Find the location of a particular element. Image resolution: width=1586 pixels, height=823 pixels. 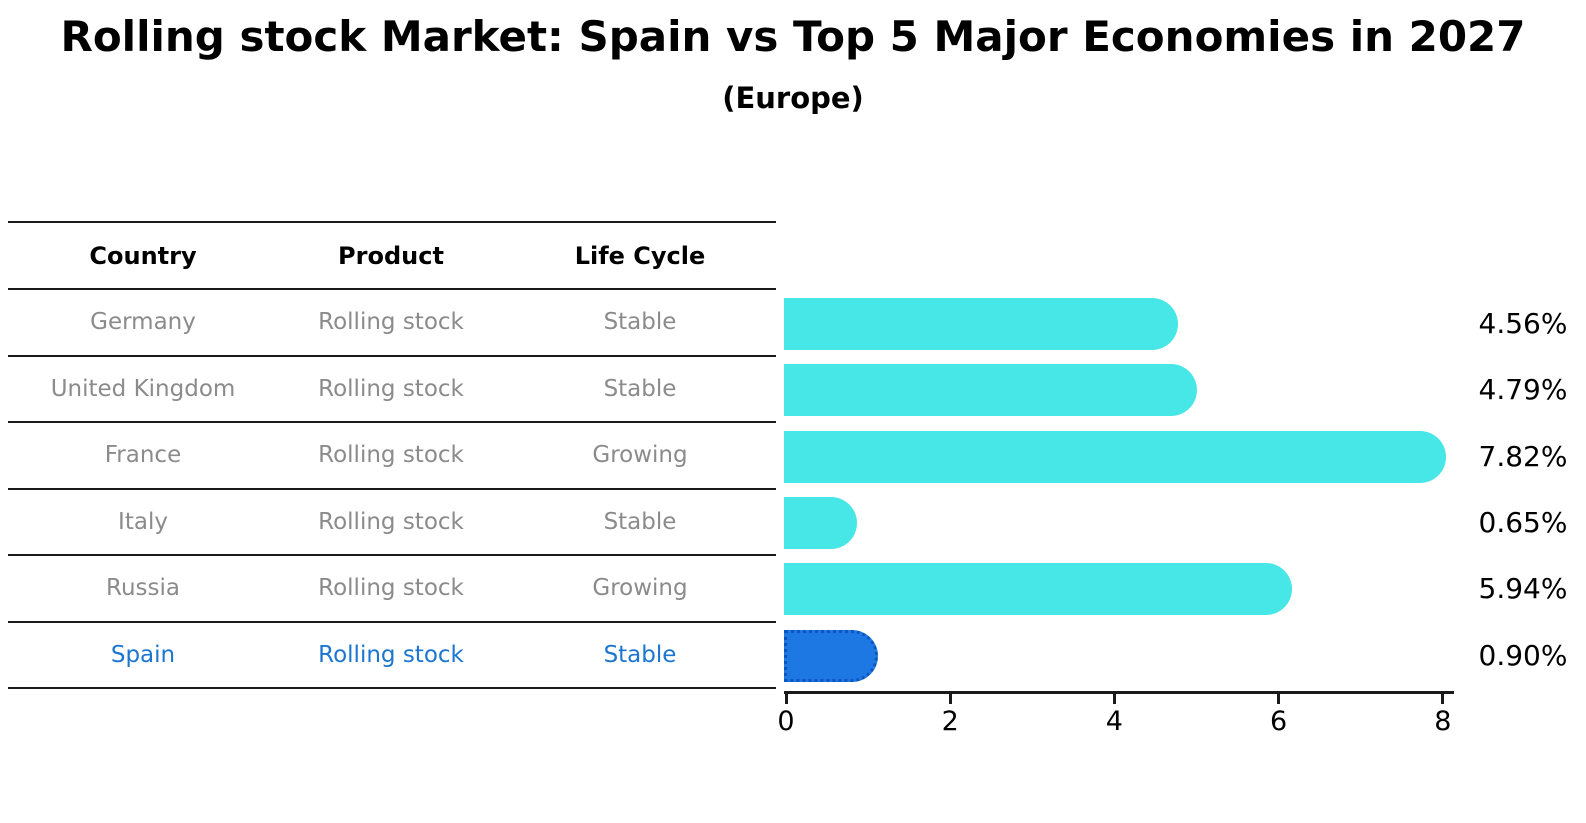

table-header-product: Product is located at coordinates (391, 255).